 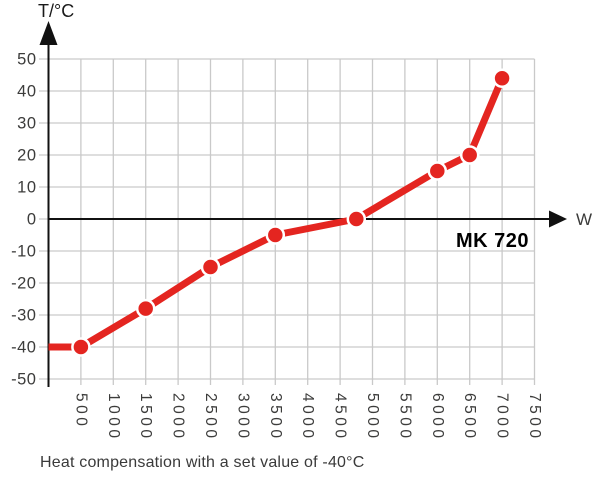 I want to click on y-axis-title: T/°C, so click(x=56, y=11).